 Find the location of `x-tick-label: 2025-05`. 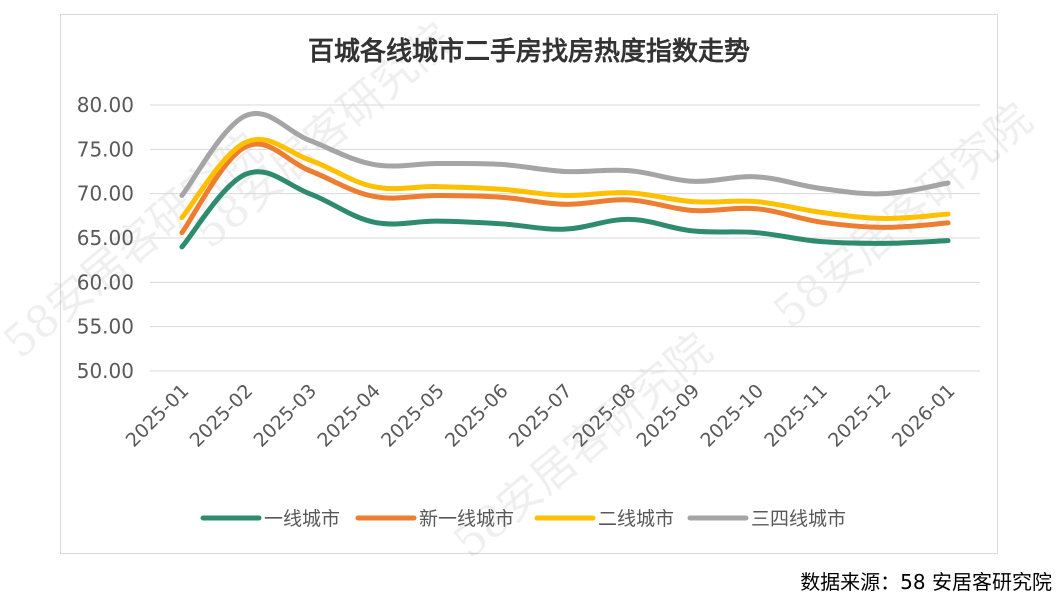

x-tick-label: 2025-05 is located at coordinates (413, 416).